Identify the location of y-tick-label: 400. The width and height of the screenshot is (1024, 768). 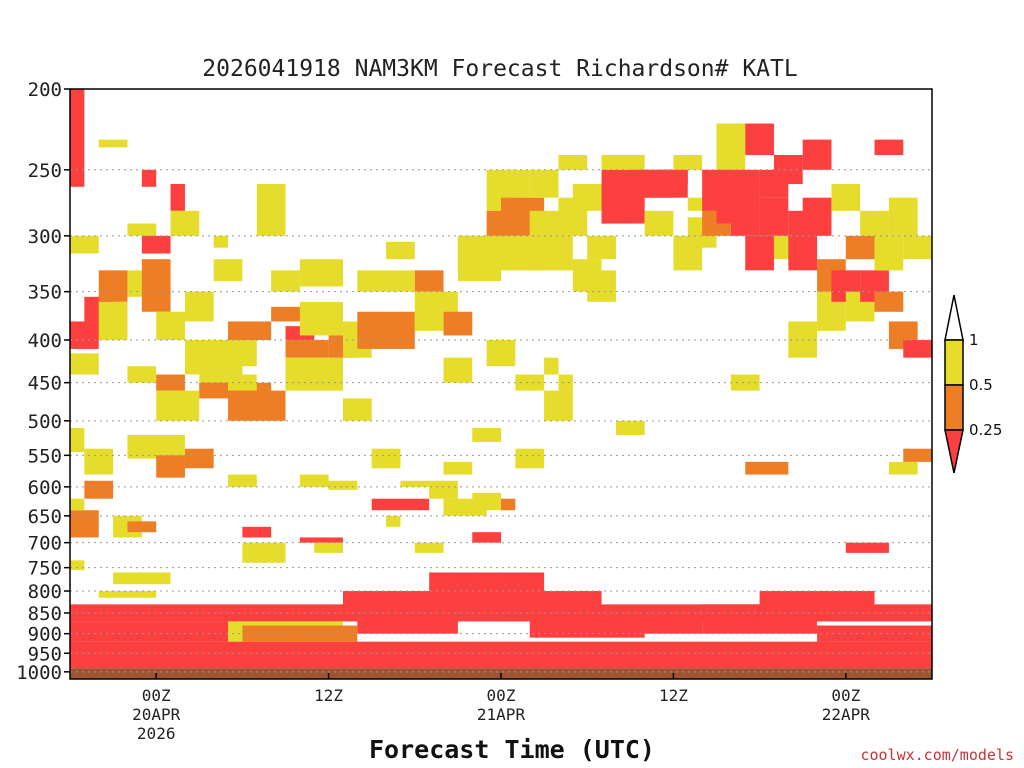
(45, 341).